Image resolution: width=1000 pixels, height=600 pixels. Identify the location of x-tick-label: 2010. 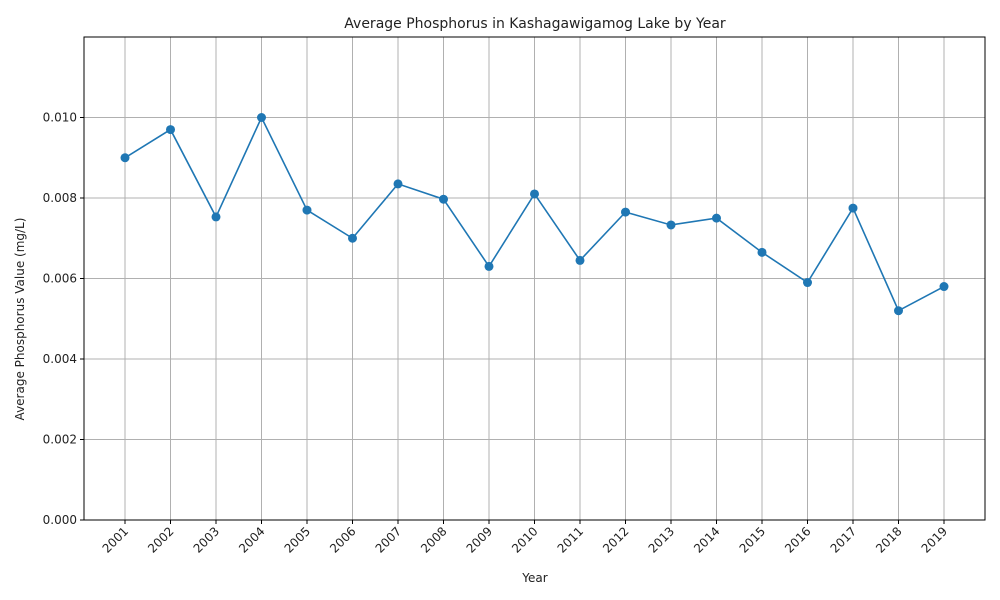
(524, 539).